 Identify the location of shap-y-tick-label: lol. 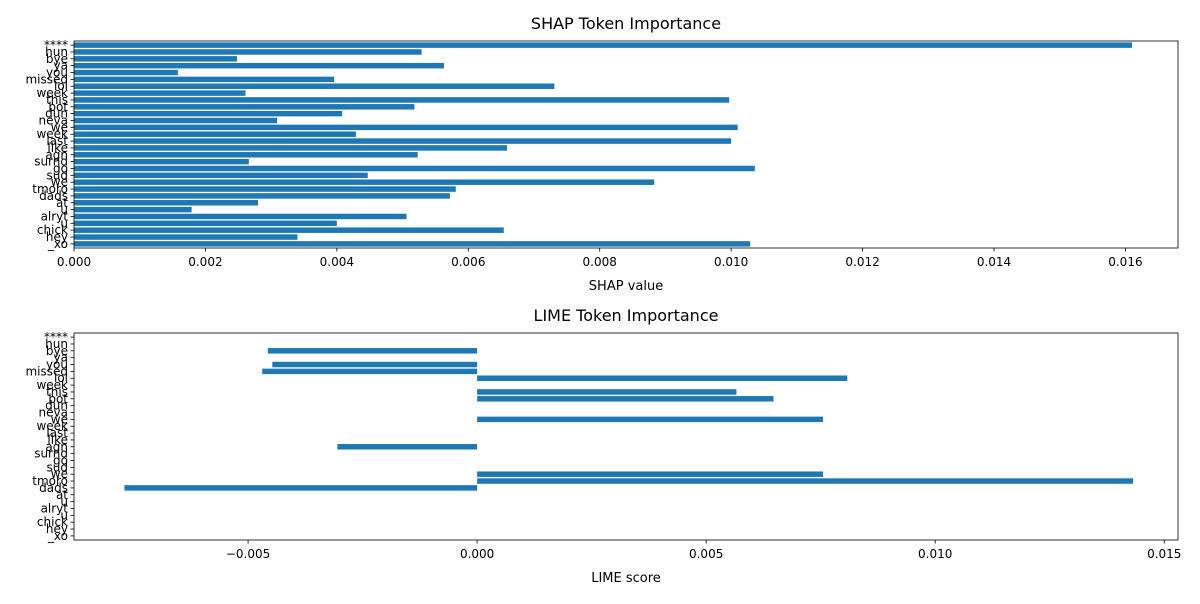
(61, 86).